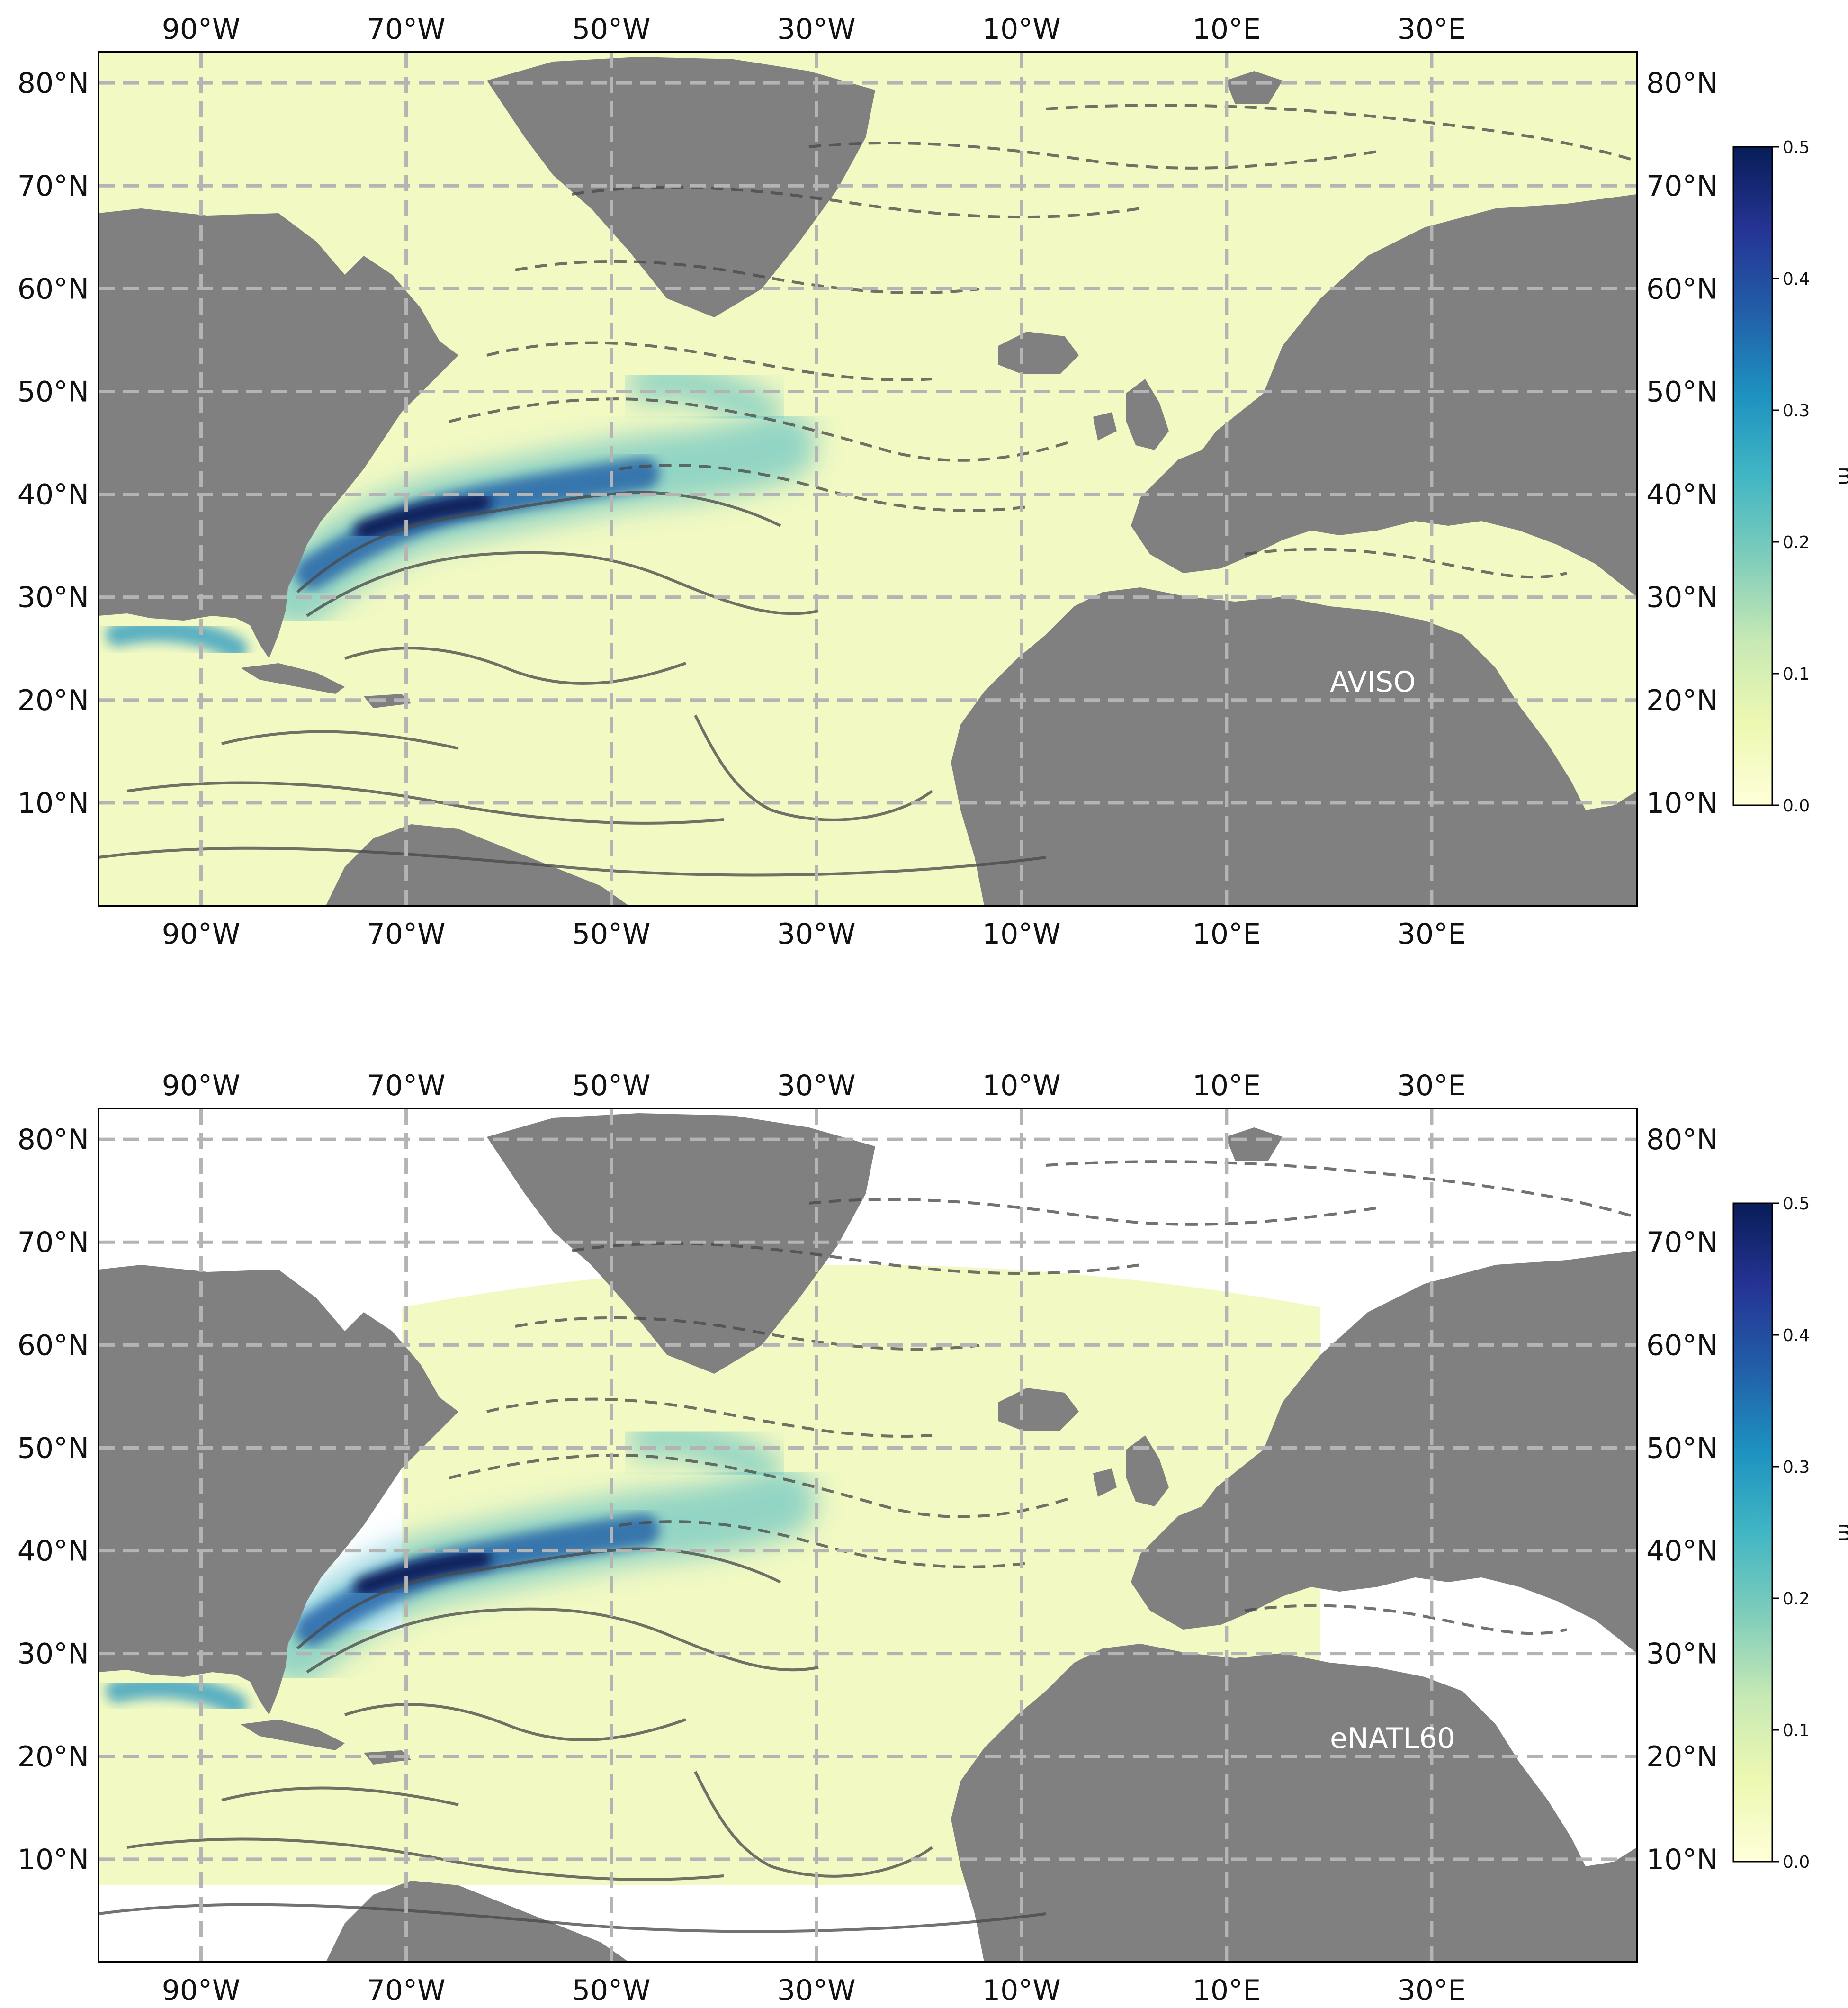 Image resolution: width=1848 pixels, height=2008 pixels. Describe the element at coordinates (406, 1990) in the screenshot. I see `lon-tick-bottom: 70°W` at that location.